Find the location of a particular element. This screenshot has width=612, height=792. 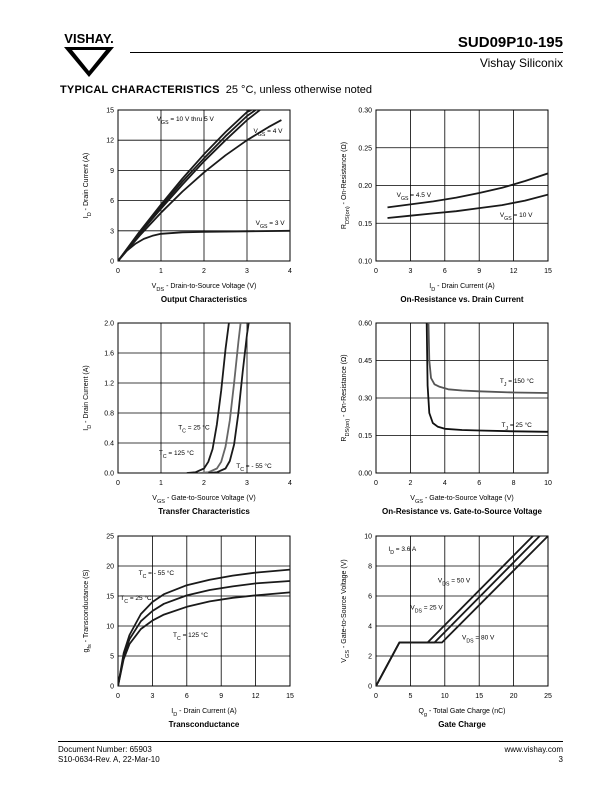

chart-title: Gate Charge is located at coordinates (462, 724).